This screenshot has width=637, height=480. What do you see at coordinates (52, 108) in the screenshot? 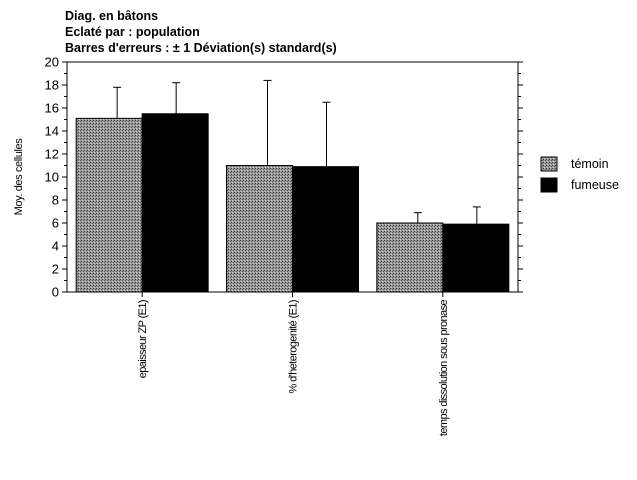
I see `y-tick-label: 16` at bounding box center [52, 108].